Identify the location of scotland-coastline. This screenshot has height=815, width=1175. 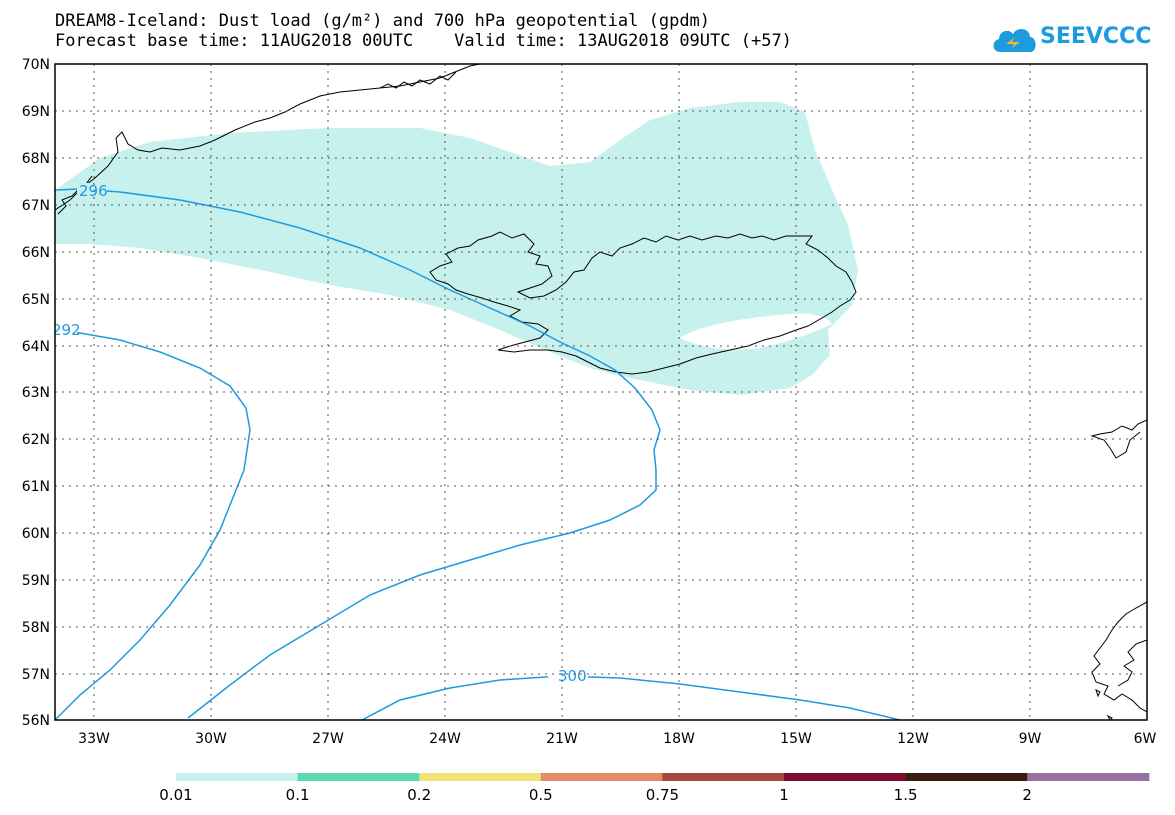
(1119, 657).